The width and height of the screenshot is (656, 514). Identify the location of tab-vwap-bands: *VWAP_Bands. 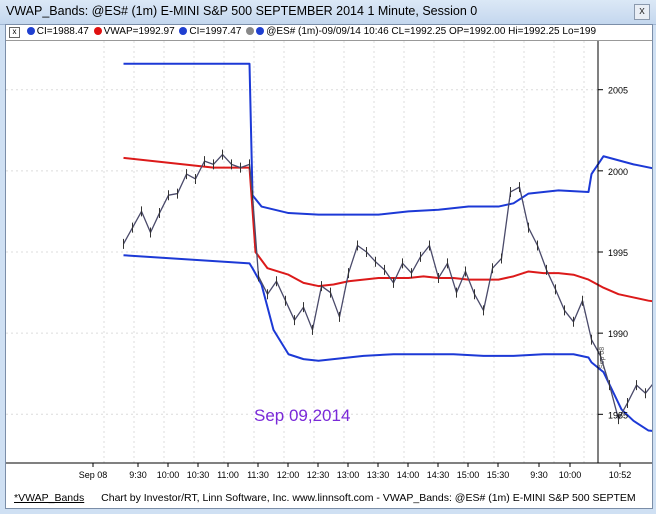
(49, 498).